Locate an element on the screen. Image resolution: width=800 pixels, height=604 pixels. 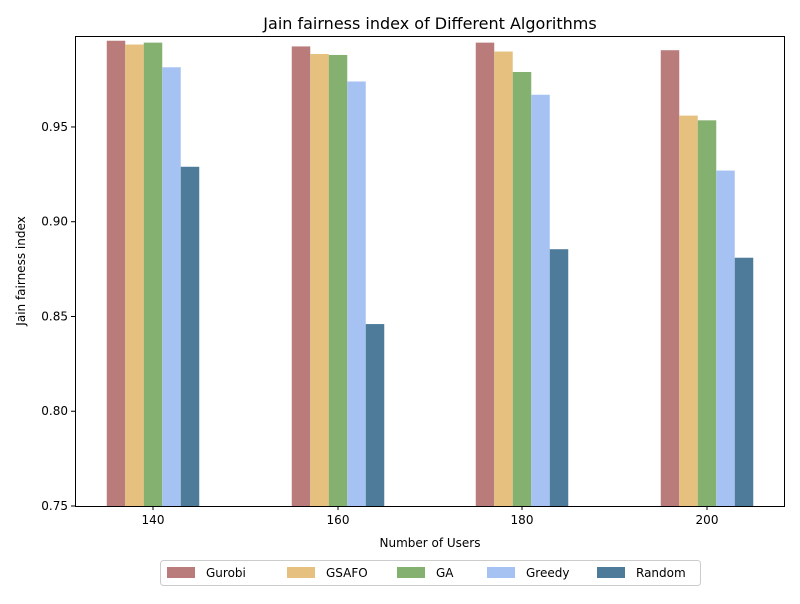
x-tick-label: 160 is located at coordinates (338, 520).